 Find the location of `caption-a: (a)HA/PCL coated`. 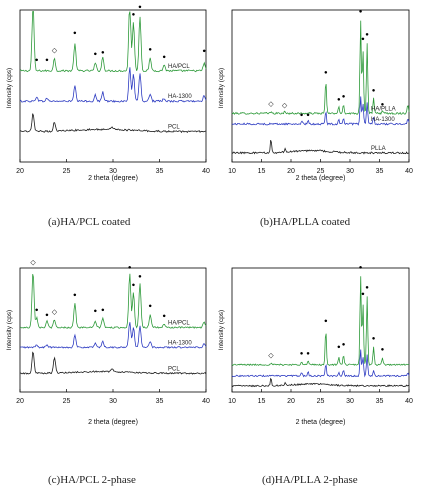

caption-a: (a)HA/PCL coated is located at coordinates (89, 222).